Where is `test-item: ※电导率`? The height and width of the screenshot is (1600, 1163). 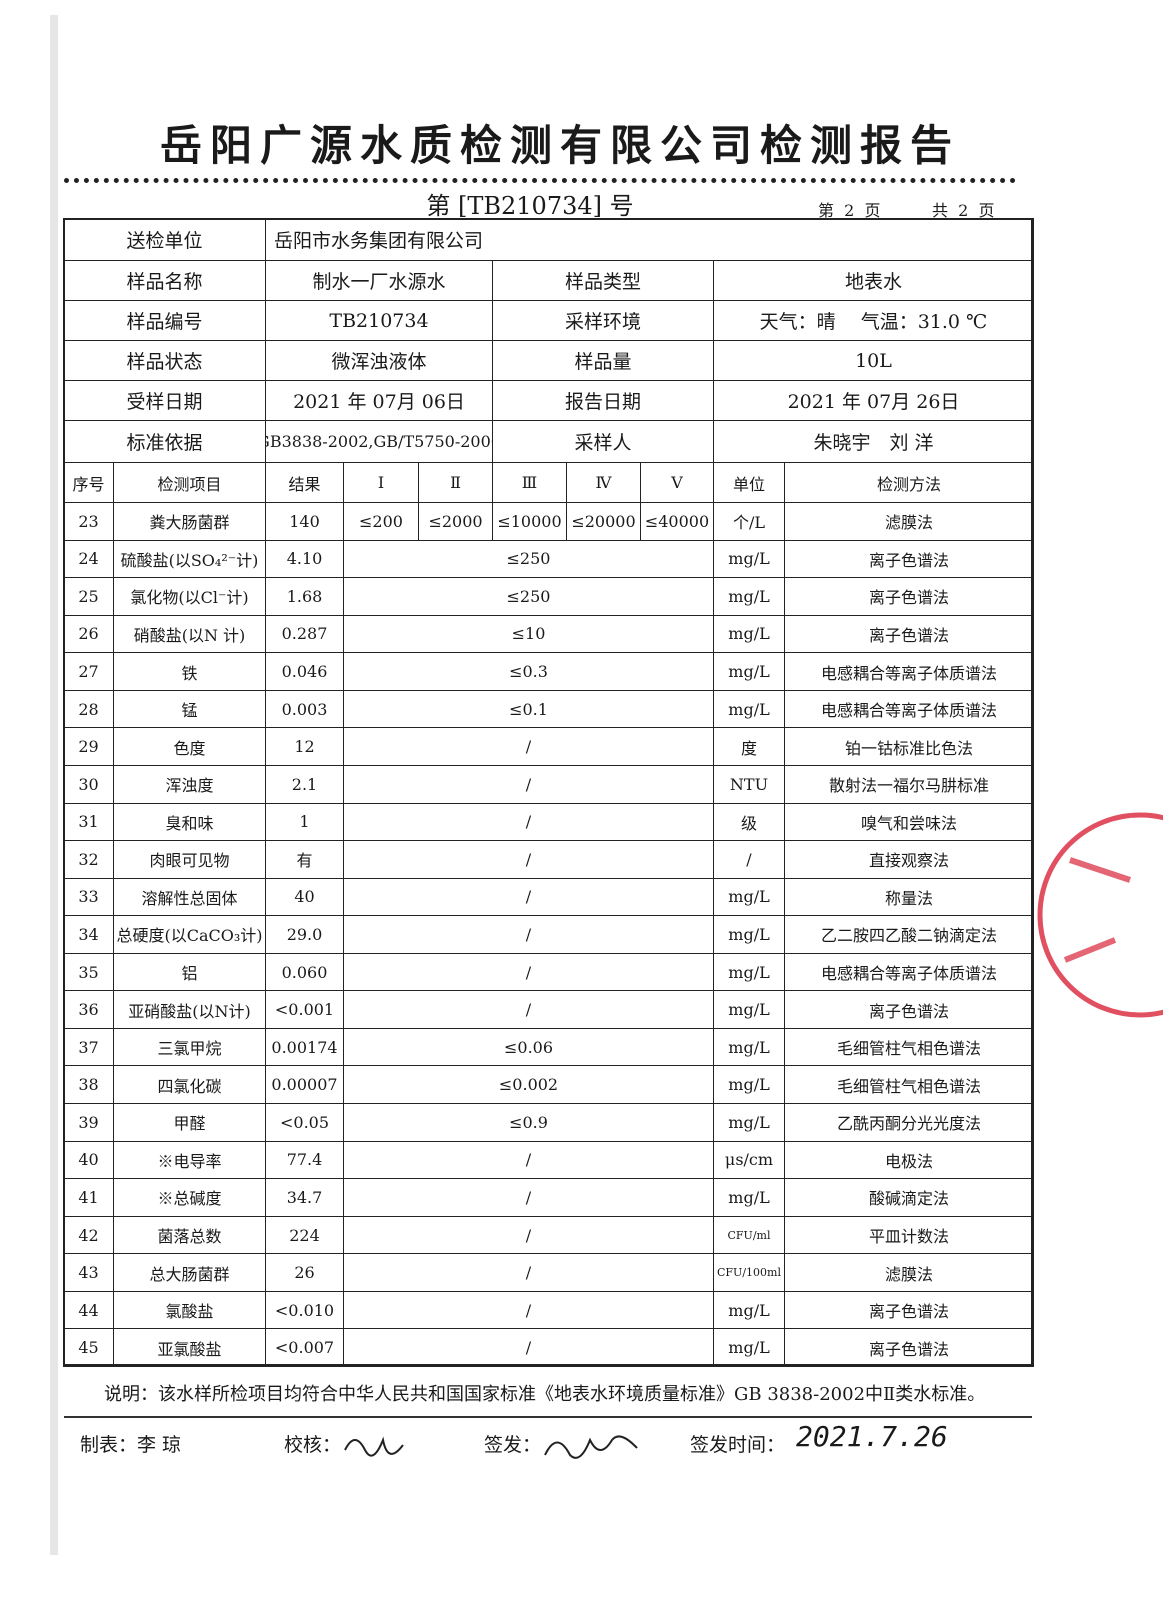 test-item: ※电导率 is located at coordinates (189, 1160).